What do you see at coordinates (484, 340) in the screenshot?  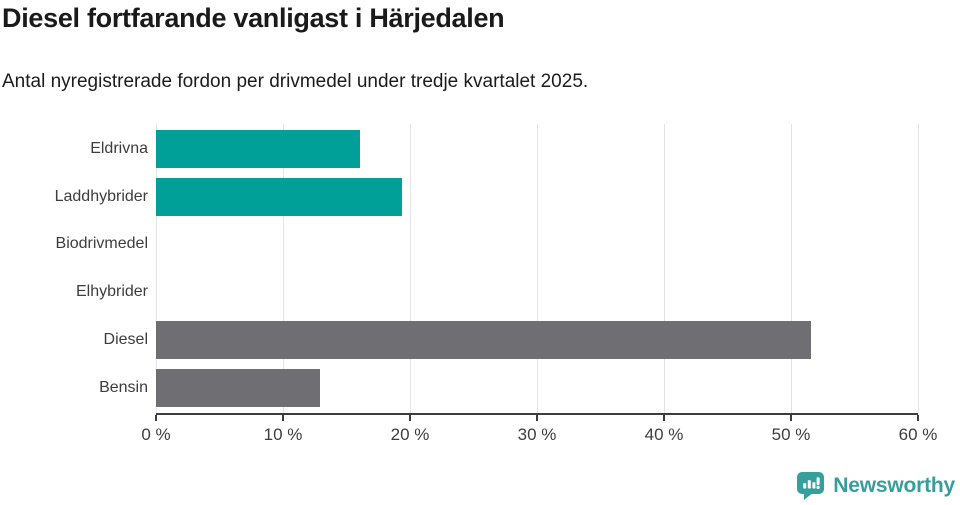 I see `bar-diesel` at bounding box center [484, 340].